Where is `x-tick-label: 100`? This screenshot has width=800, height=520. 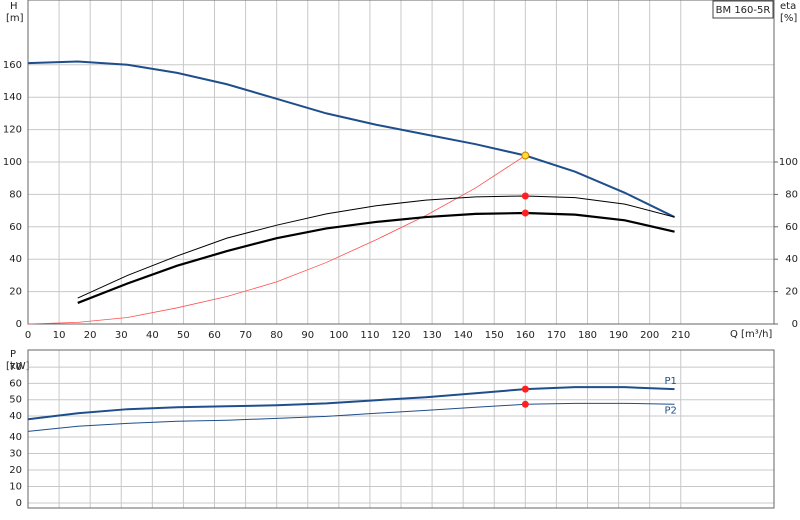 x-tick-label: 100 is located at coordinates (338, 335).